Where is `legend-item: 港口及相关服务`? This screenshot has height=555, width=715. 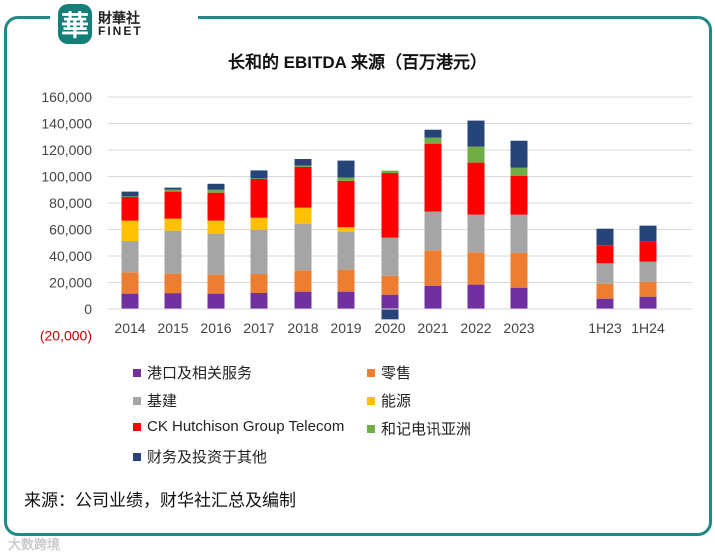
legend-item: 港口及相关服务 is located at coordinates (192, 372).